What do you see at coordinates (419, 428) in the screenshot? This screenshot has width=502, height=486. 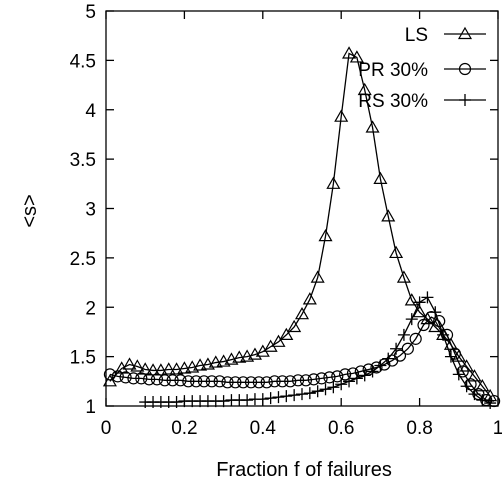 I see `x-tick-label: 0.8` at bounding box center [419, 428].